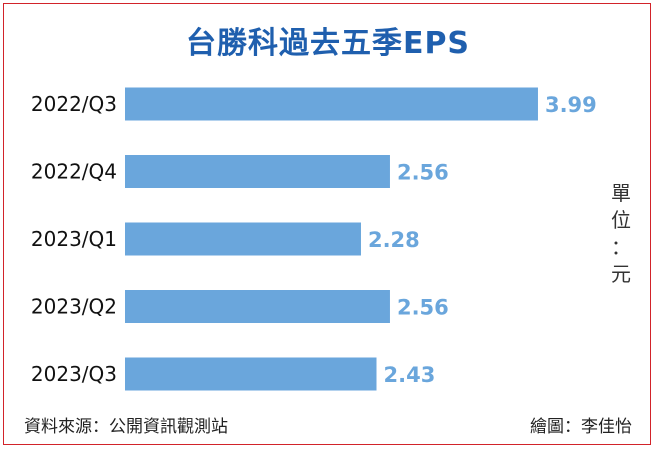  I want to click on category-label: 2022/Q4, so click(74, 172).